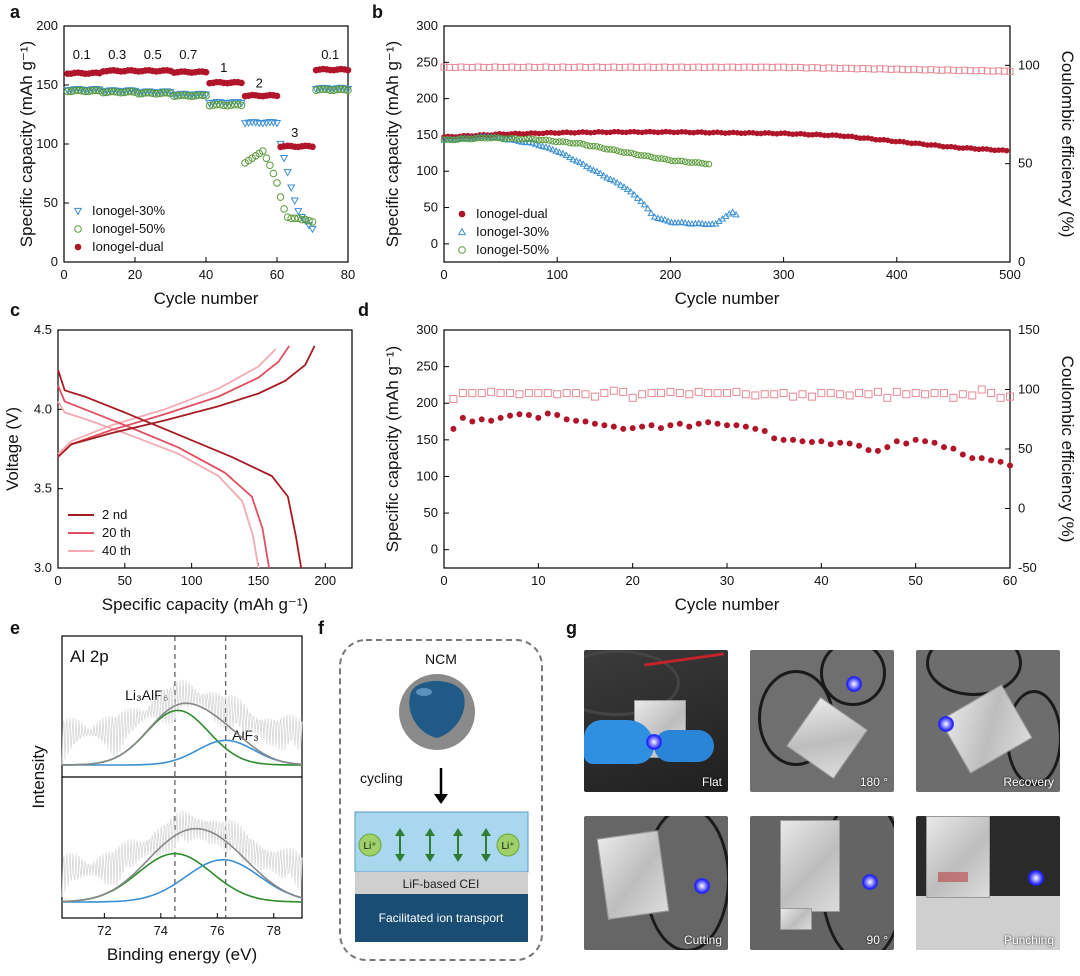  Describe the element at coordinates (182, 777) in the screenshot. I see `chart-e-frame` at that location.